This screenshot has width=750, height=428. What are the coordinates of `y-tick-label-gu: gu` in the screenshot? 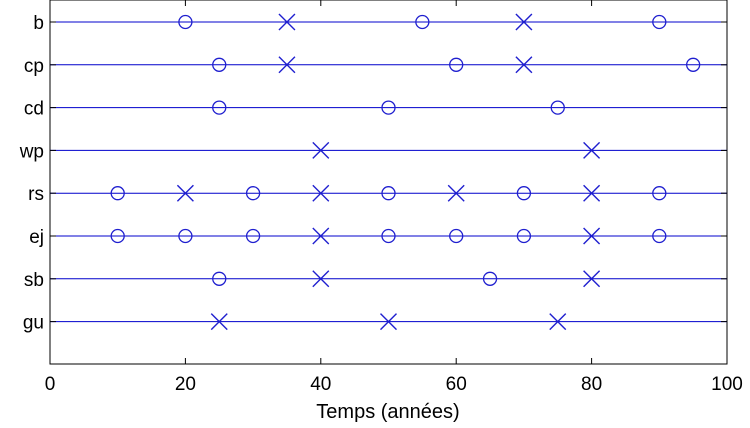 It's located at (33, 323).